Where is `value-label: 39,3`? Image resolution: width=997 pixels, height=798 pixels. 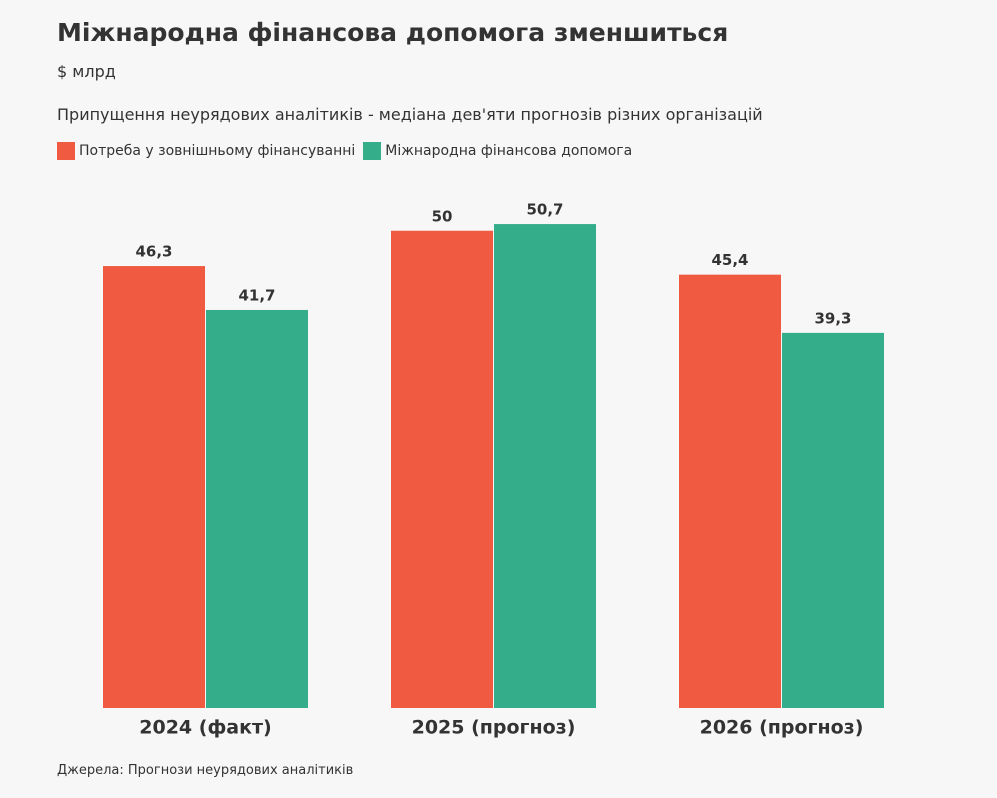 value-label: 39,3 is located at coordinates (832, 318).